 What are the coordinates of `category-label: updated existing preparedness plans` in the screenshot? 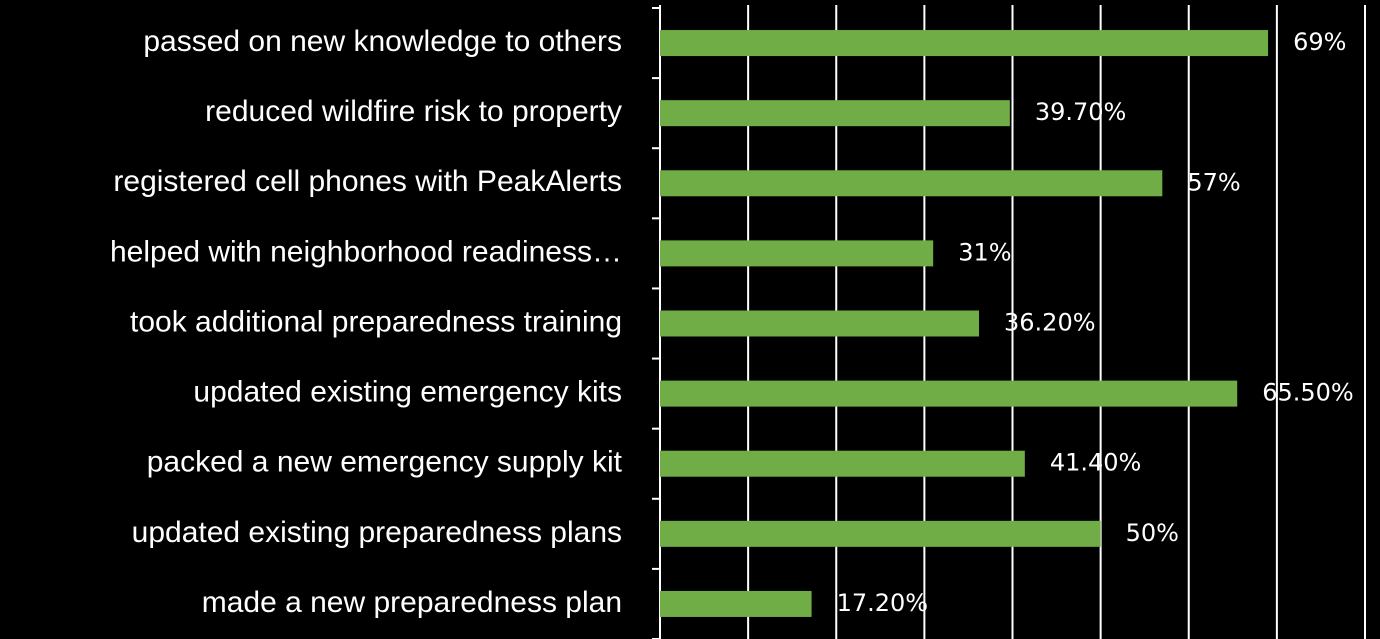 It's located at (377, 532).